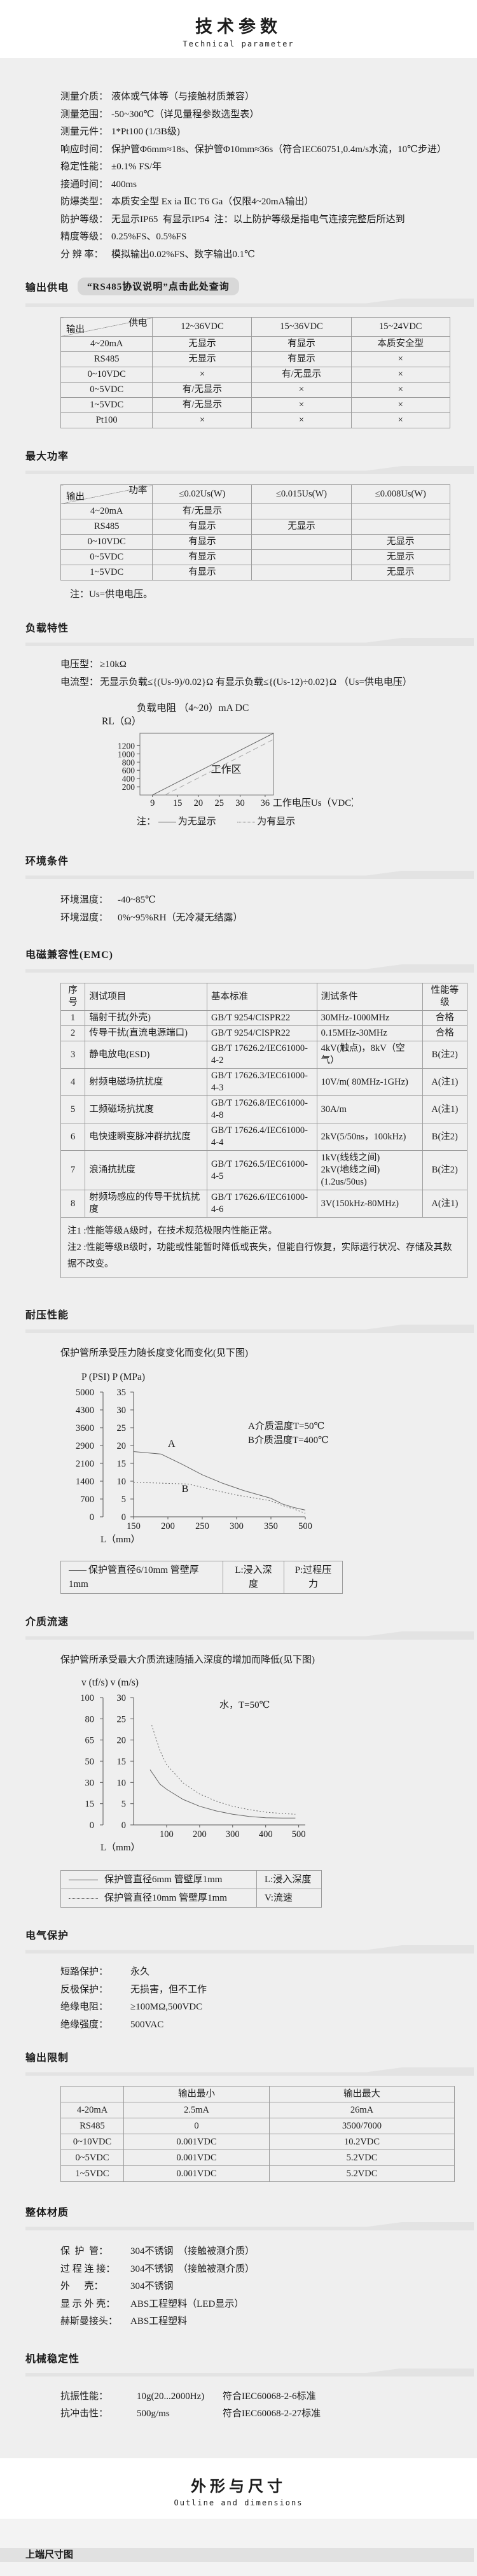 This screenshot has height=2576, width=477. I want to click on svg-text: B, so click(186, 1490).